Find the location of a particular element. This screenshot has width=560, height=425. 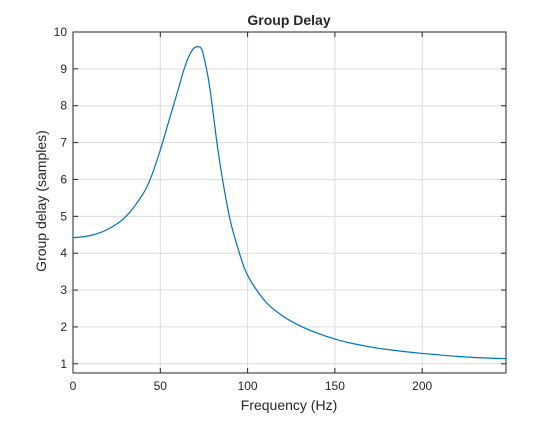

y-tick-label: 8 is located at coordinates (63, 106).